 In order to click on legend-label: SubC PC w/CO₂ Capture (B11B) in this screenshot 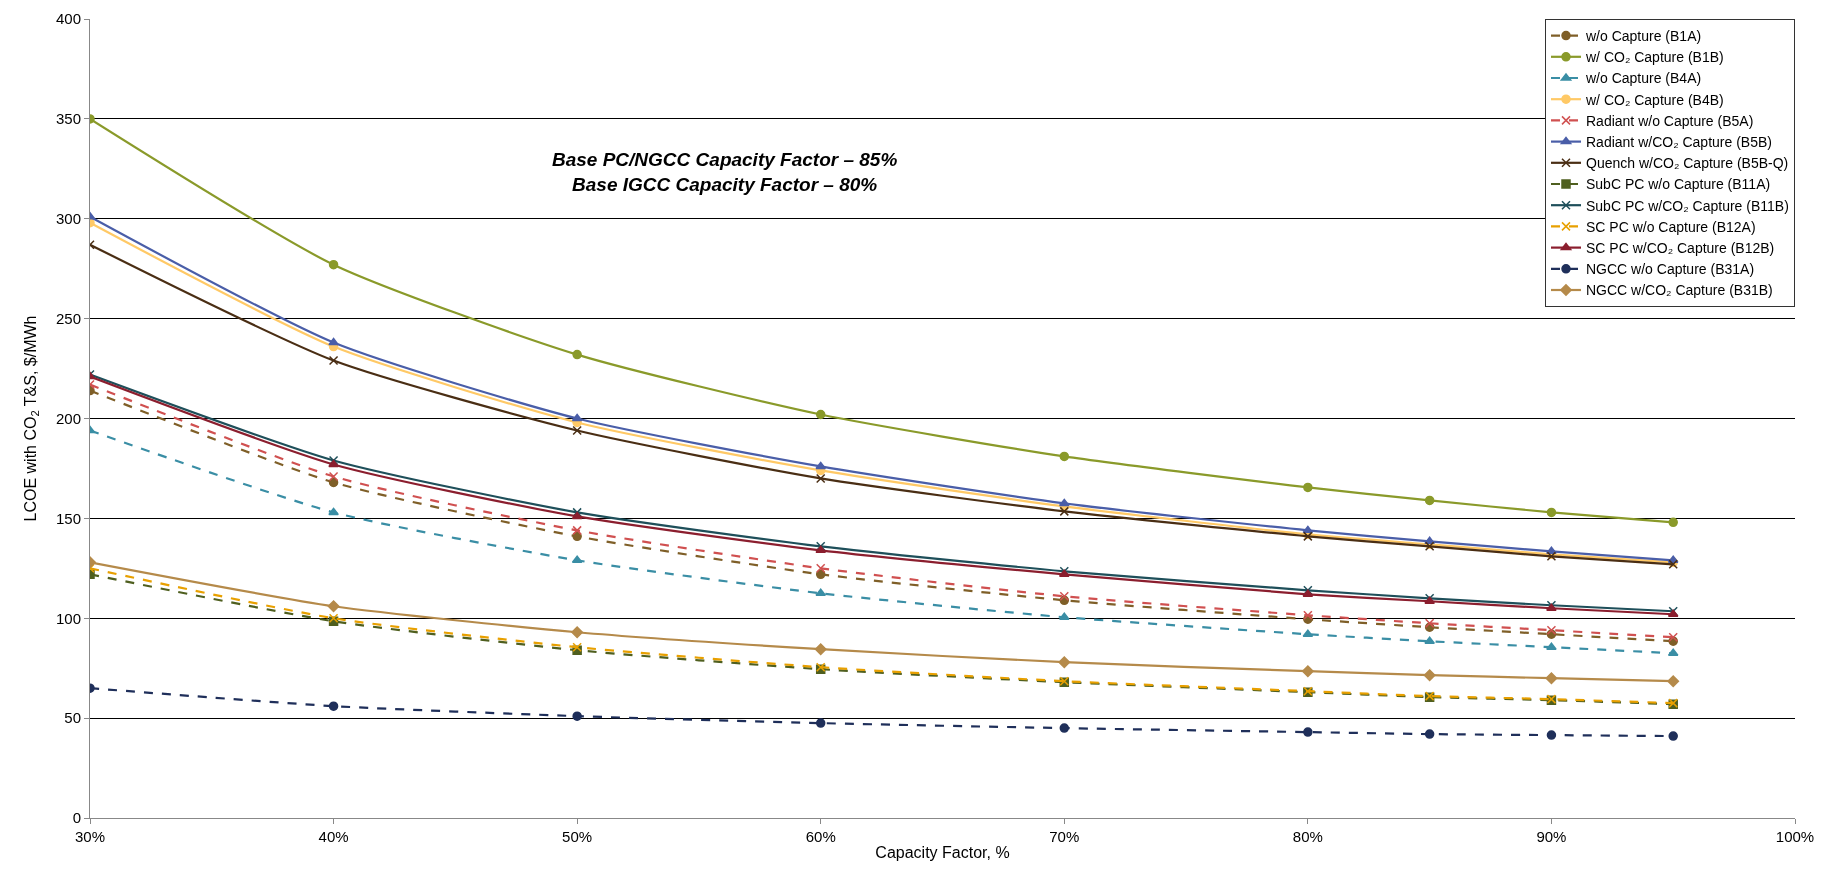, I will do `click(1687, 205)`.